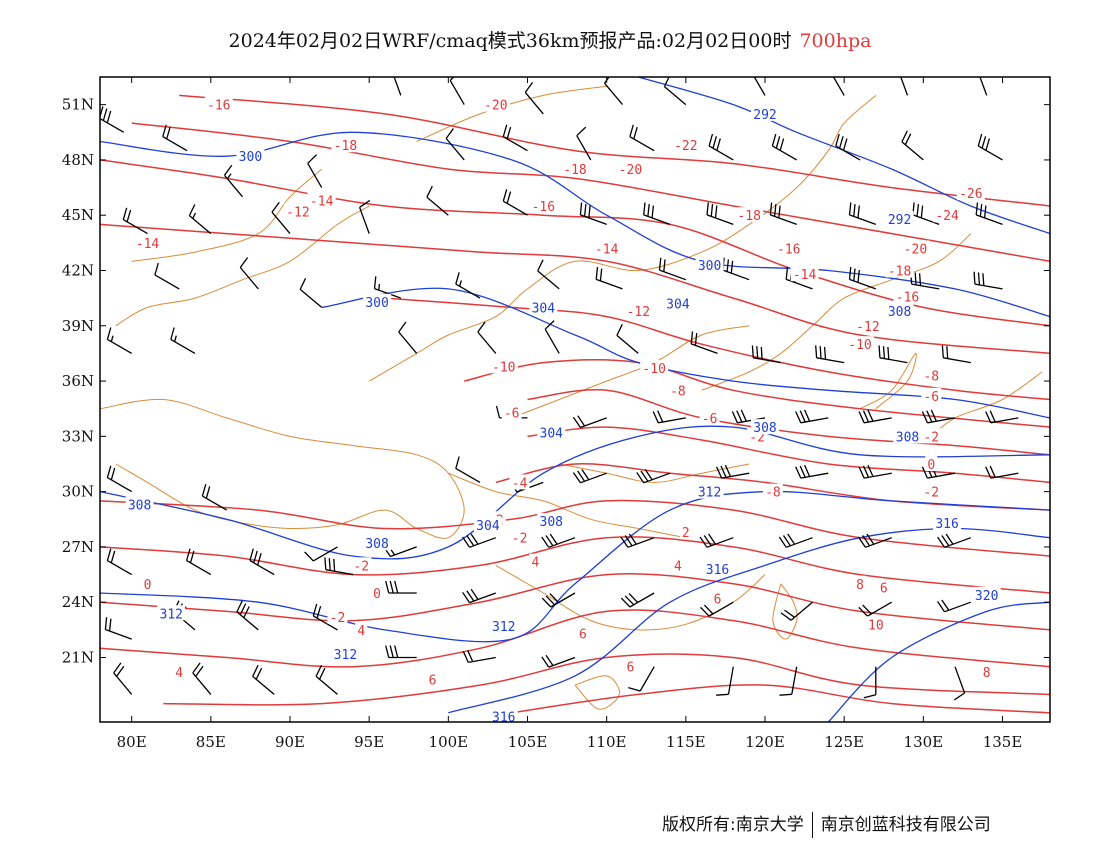  Describe the element at coordinates (686, 742) in the screenshot. I see `x-tick-label: 115E` at that location.